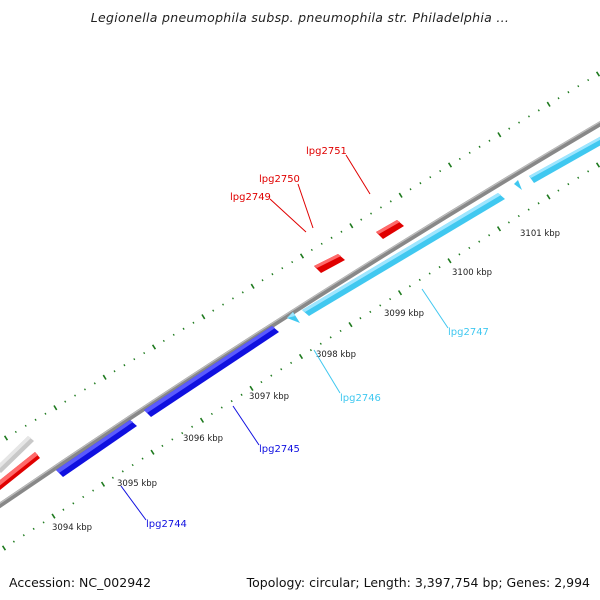 The width and height of the screenshot is (600, 600). What do you see at coordinates (137, 484) in the screenshot?
I see `kbp-label-3095: 3095 kbp` at bounding box center [137, 484].